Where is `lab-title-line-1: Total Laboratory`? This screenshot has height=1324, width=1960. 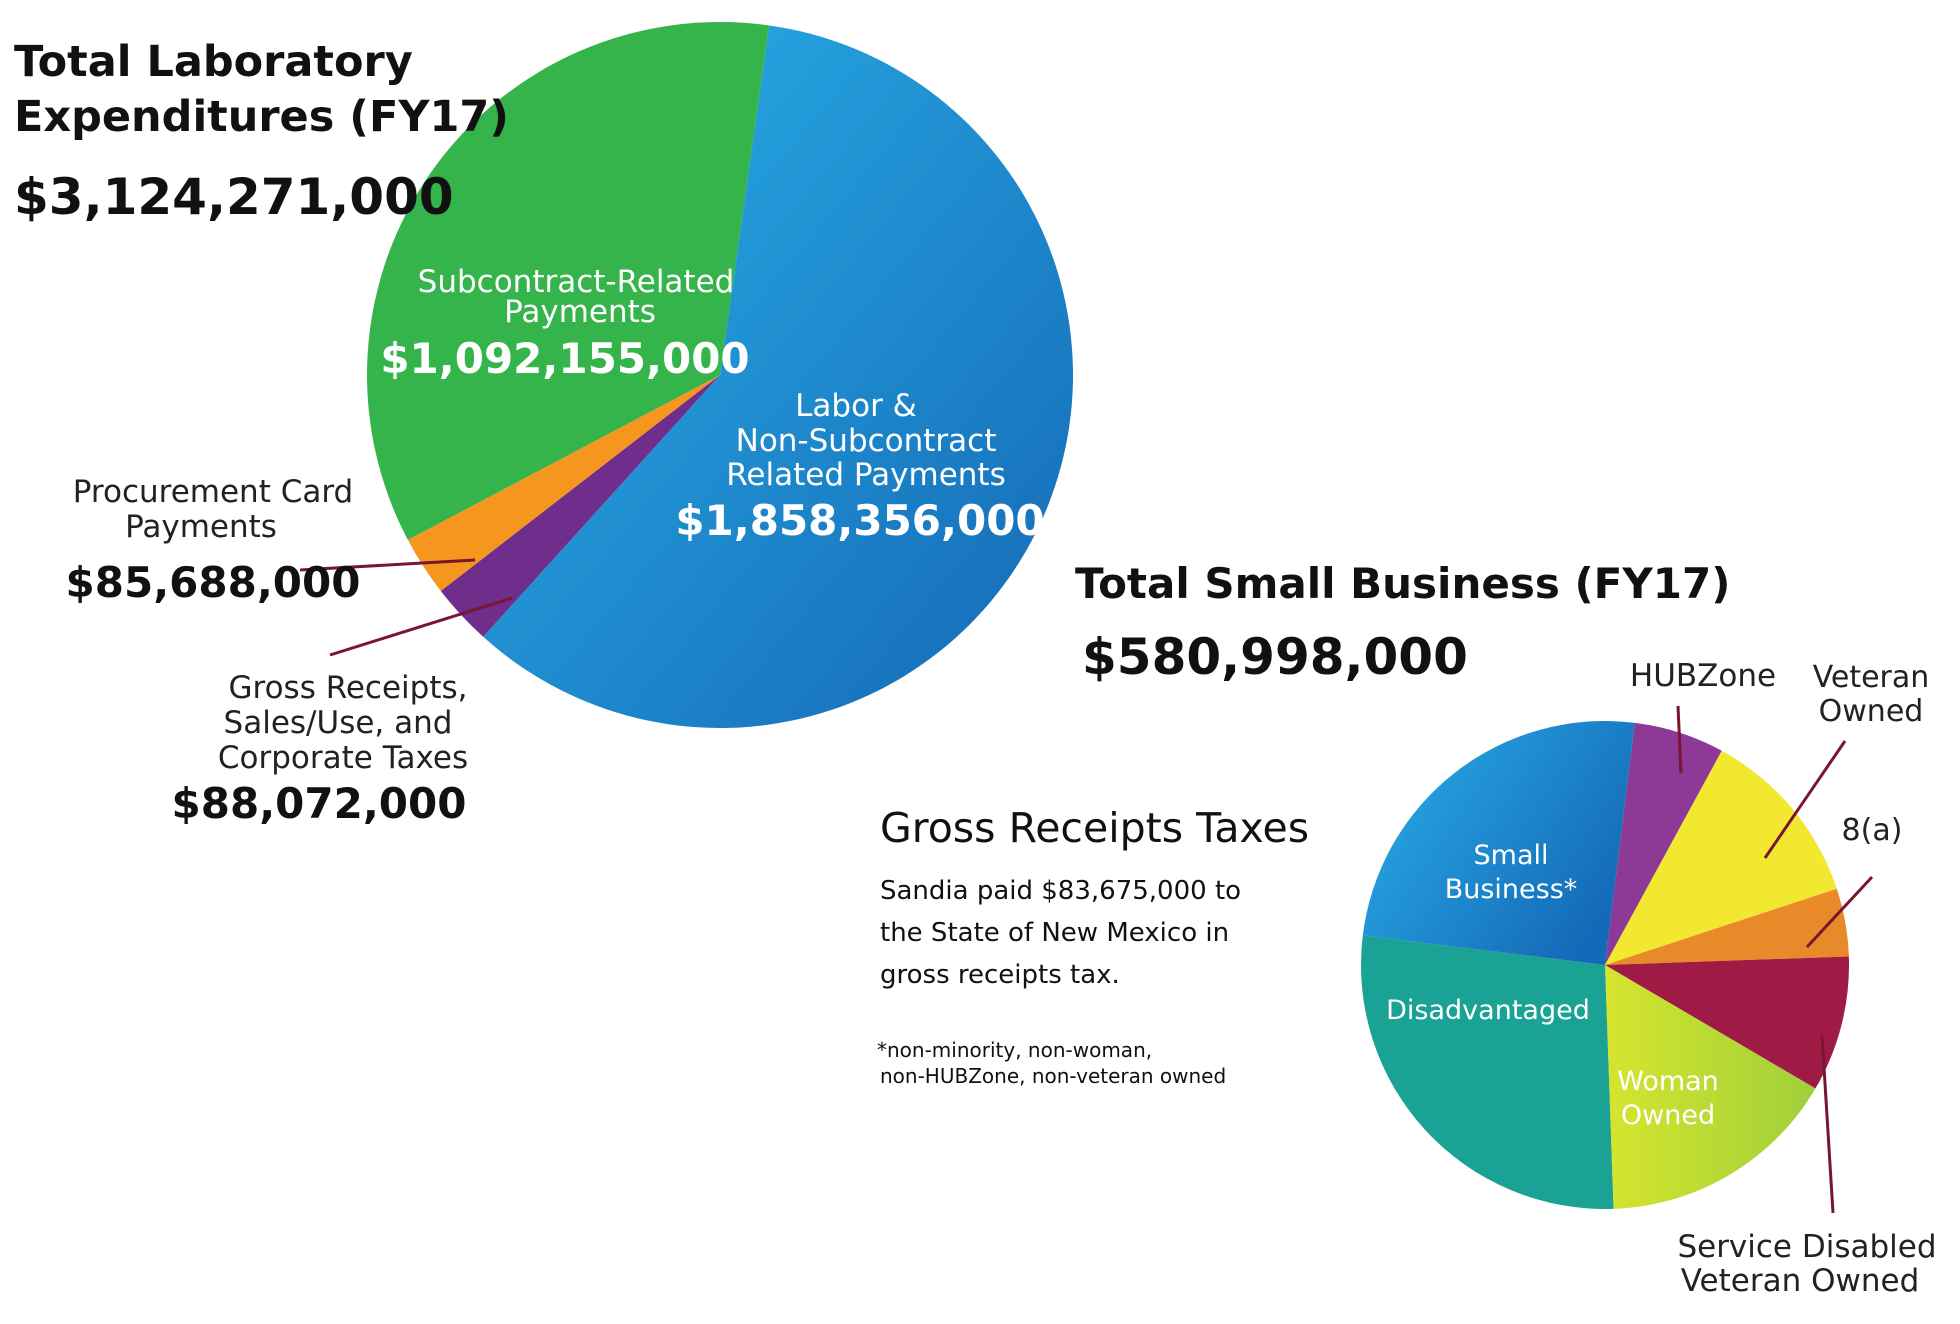 lab-title-line-1: Total Laboratory is located at coordinates (213, 62).